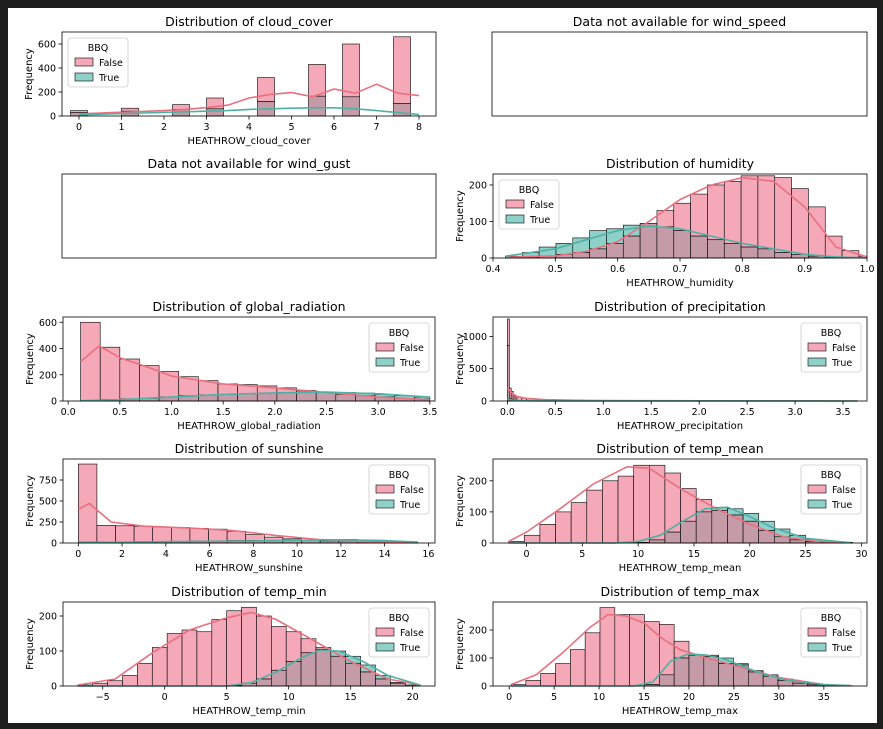  Describe the element at coordinates (378, 412) in the screenshot. I see `x-tick-label: 3.0` at that location.